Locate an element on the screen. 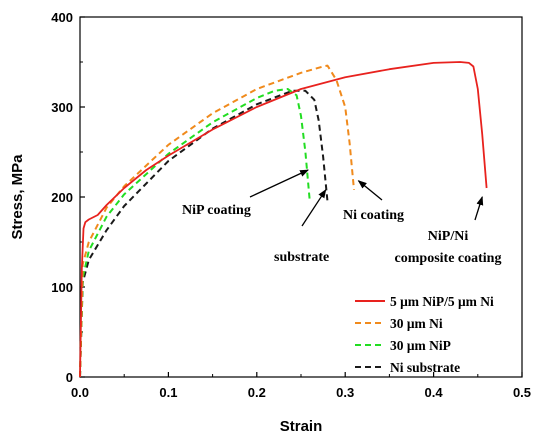 Image resolution: width=550 pixels, height=441 pixels. legend-label: 30 μm NiP is located at coordinates (420, 345).